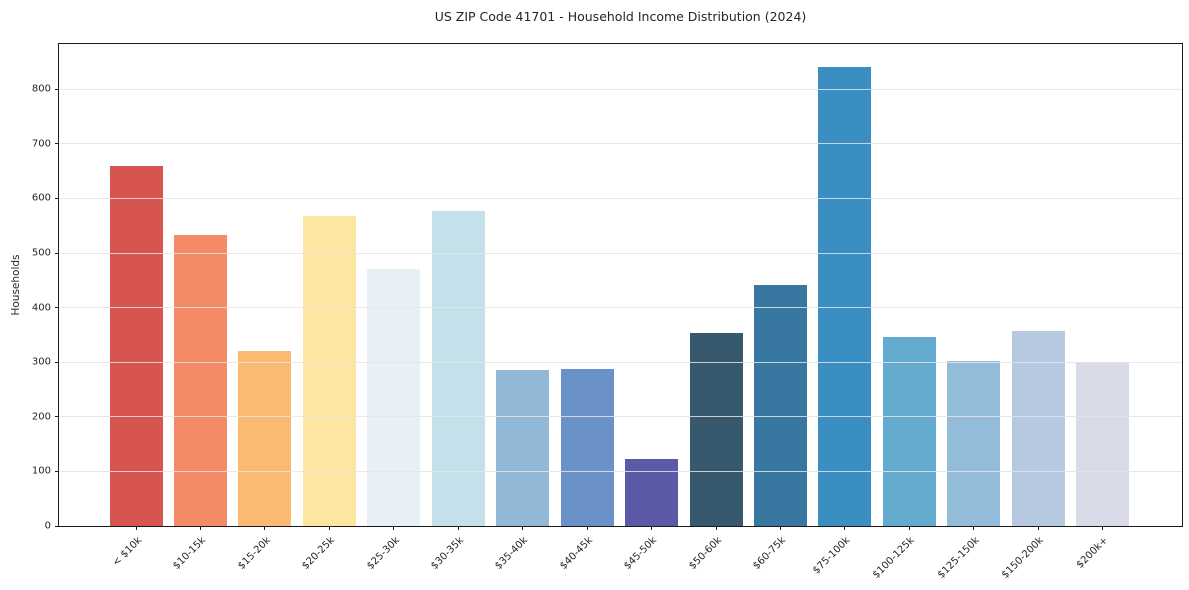  Describe the element at coordinates (576, 553) in the screenshot. I see `x-tick-label-8: $40-45k` at that location.